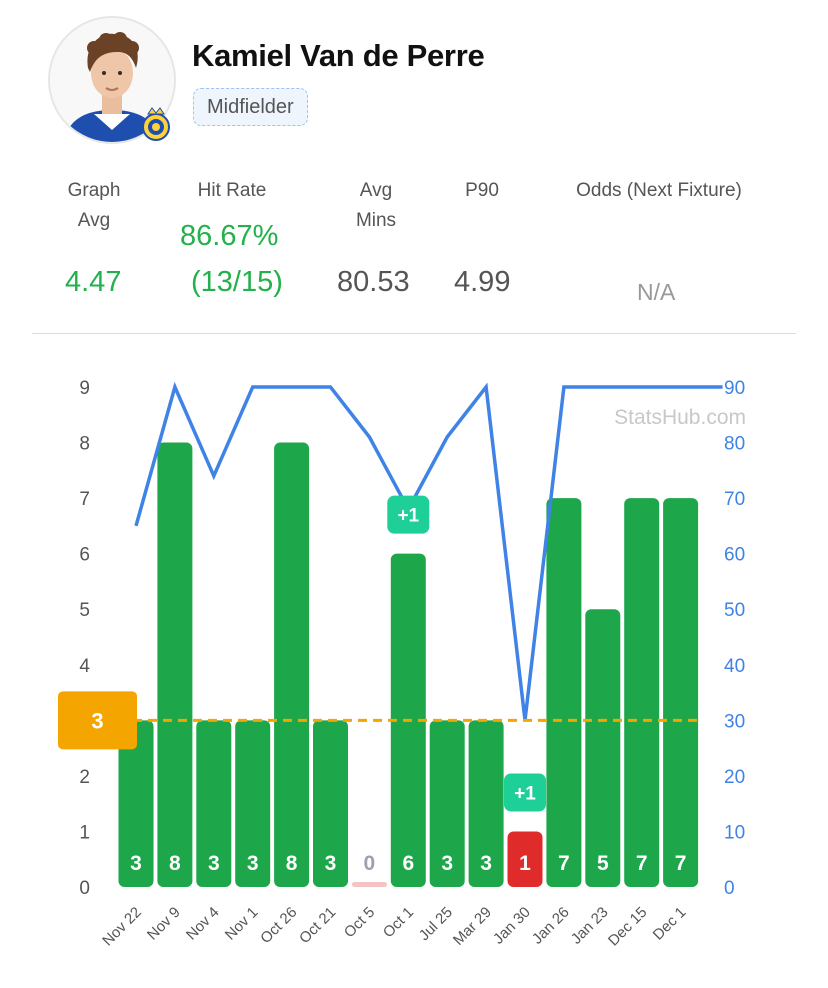 The width and height of the screenshot is (828, 988). Describe the element at coordinates (84, 832) in the screenshot. I see `left-tick-label: 1` at that location.